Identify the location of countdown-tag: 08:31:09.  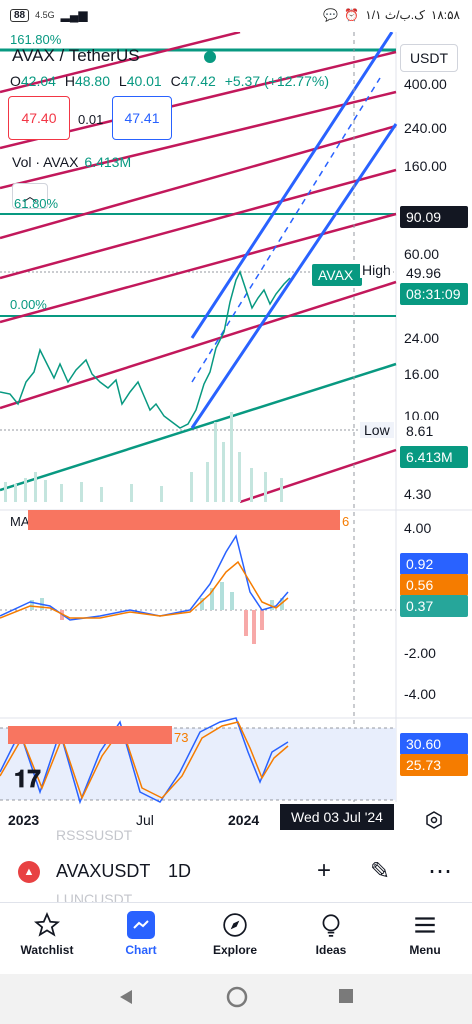
(434, 294).